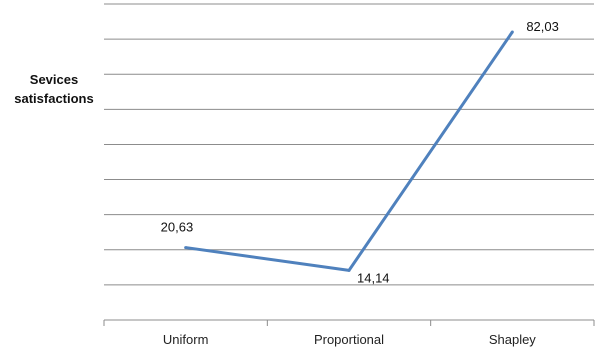 The image size is (605, 354). What do you see at coordinates (186, 339) in the screenshot?
I see `x-tick-label: Uniform` at bounding box center [186, 339].